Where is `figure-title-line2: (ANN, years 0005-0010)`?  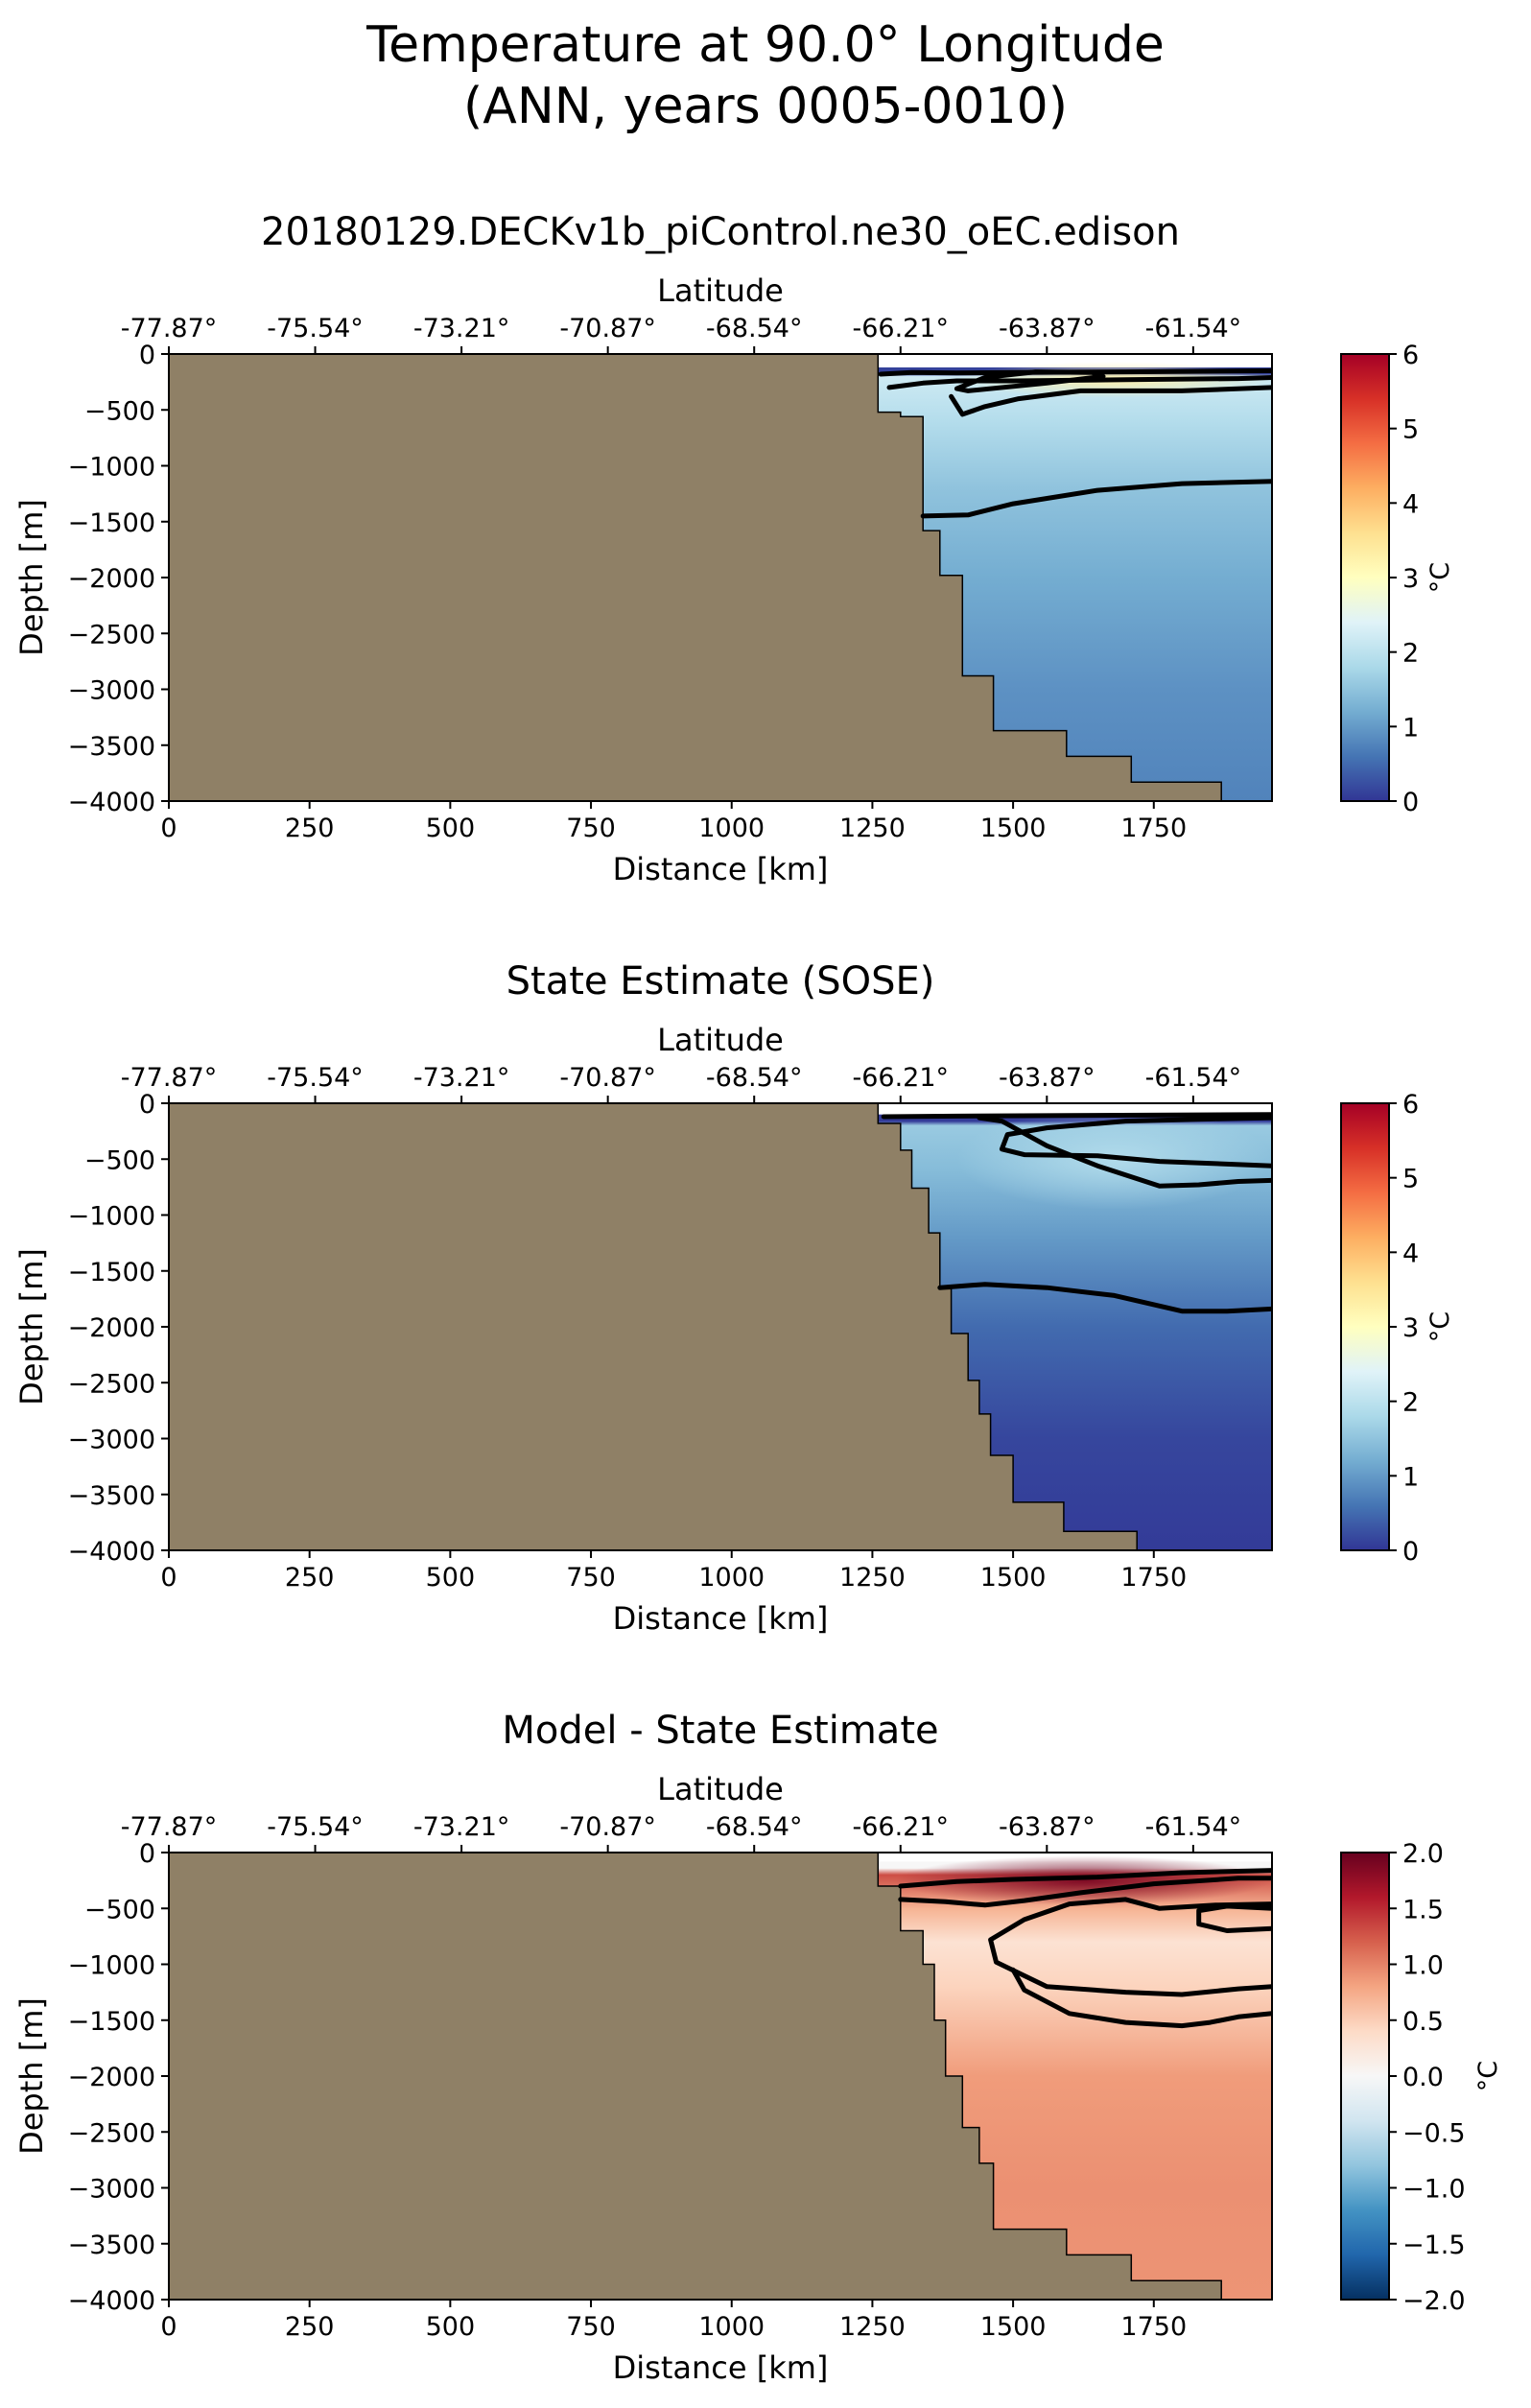 figure-title-line2: (ANN, years 0005-0010) is located at coordinates (765, 106).